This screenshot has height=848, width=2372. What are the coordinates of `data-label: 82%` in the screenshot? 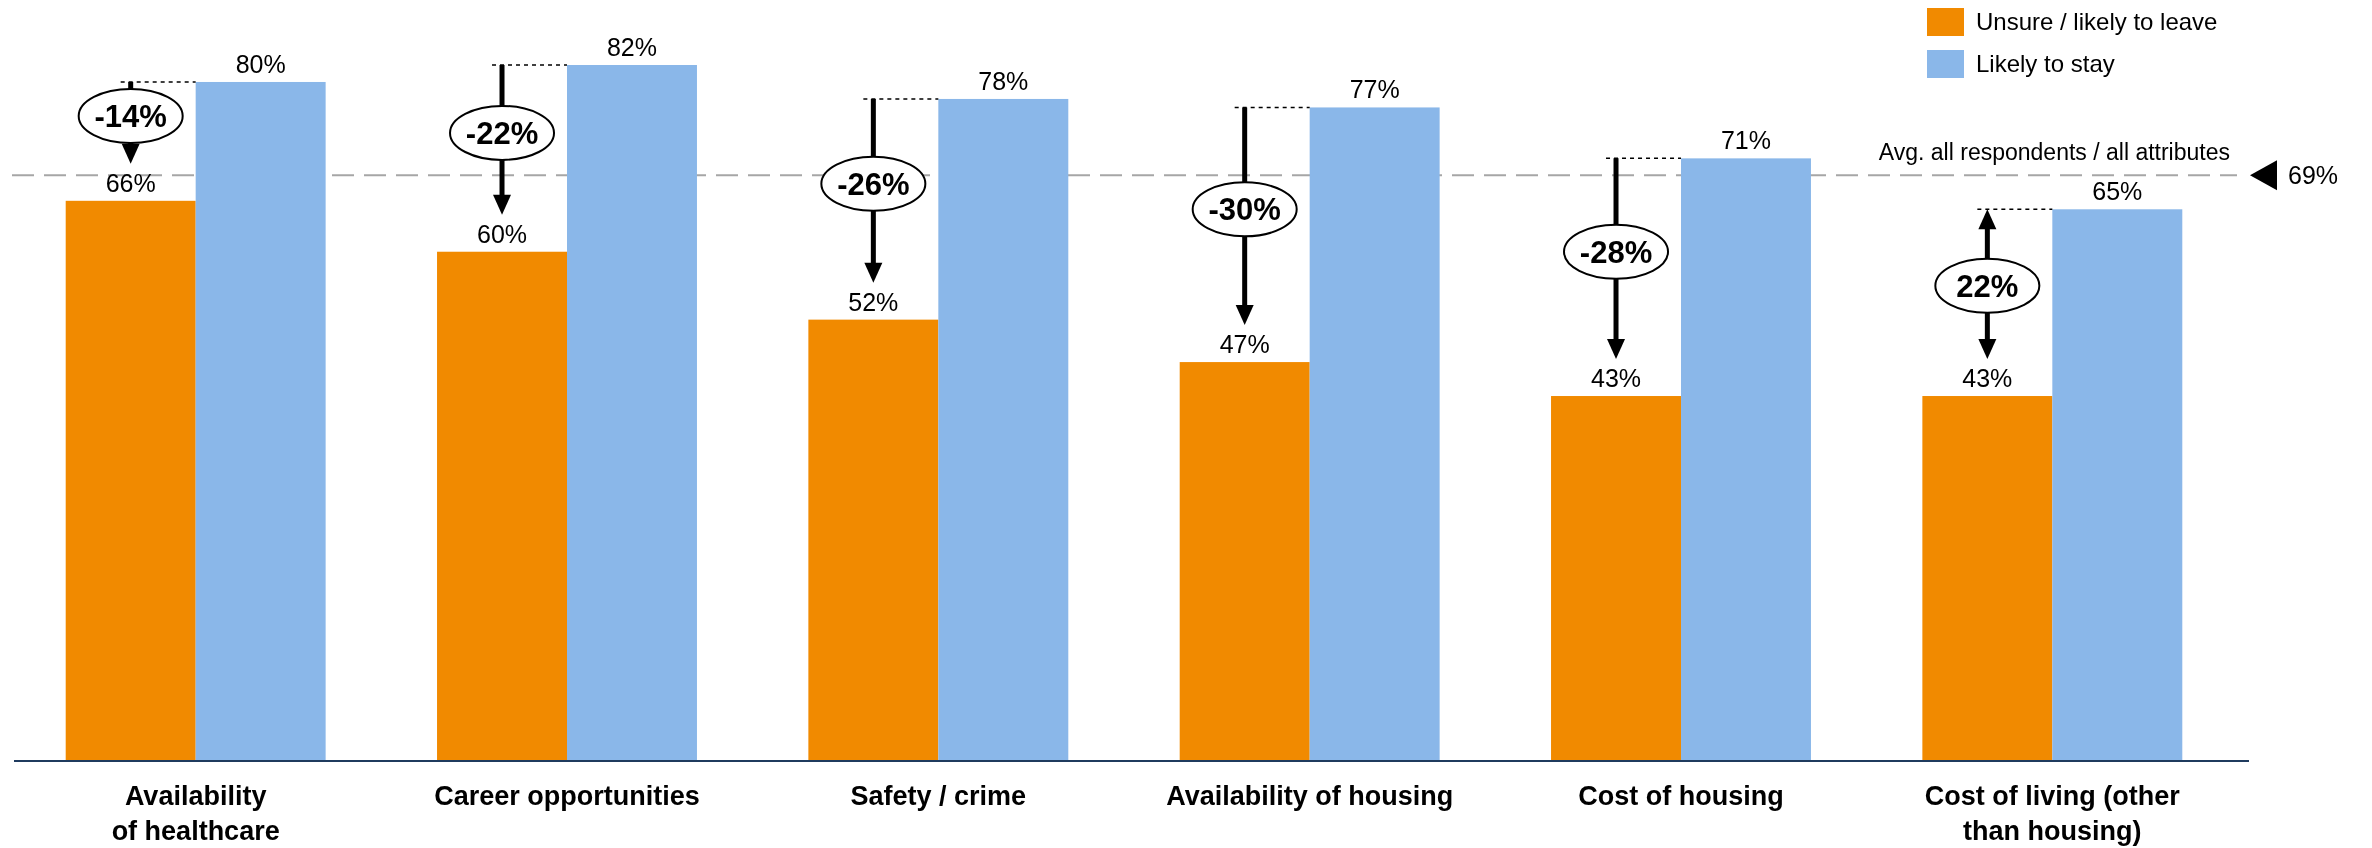 It's located at (632, 47).